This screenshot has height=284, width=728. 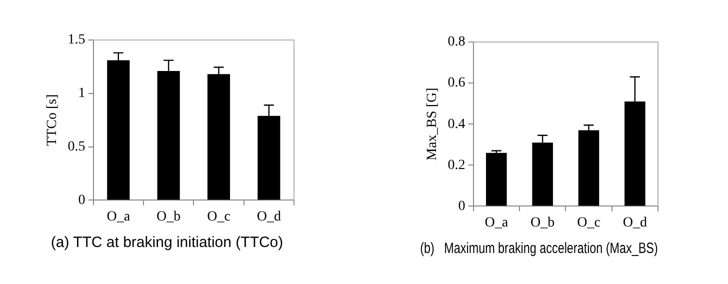 What do you see at coordinates (432, 124) in the screenshot?
I see `y-axis-title: Max_BS [G]` at bounding box center [432, 124].